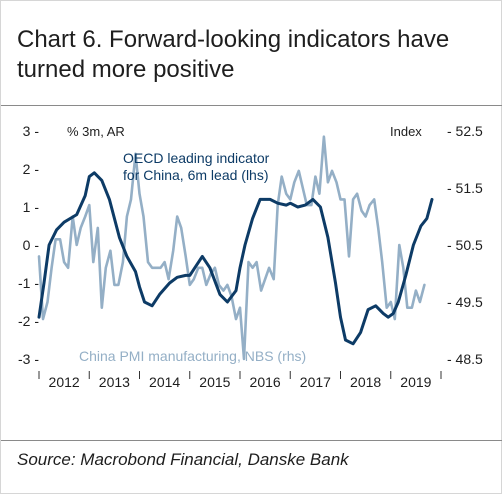  I want to click on left-tick-label: -1 -, so click(28, 283).